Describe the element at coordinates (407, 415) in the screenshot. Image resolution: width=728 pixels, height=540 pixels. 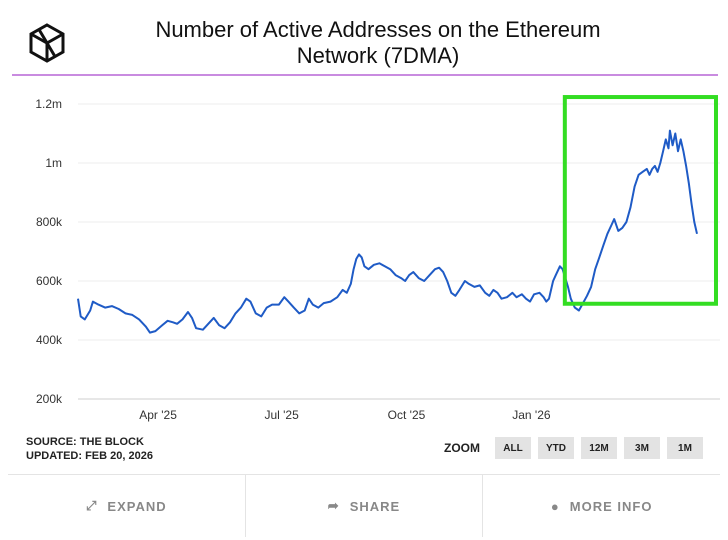
I see `x-tick-label: Oct '25` at that location.